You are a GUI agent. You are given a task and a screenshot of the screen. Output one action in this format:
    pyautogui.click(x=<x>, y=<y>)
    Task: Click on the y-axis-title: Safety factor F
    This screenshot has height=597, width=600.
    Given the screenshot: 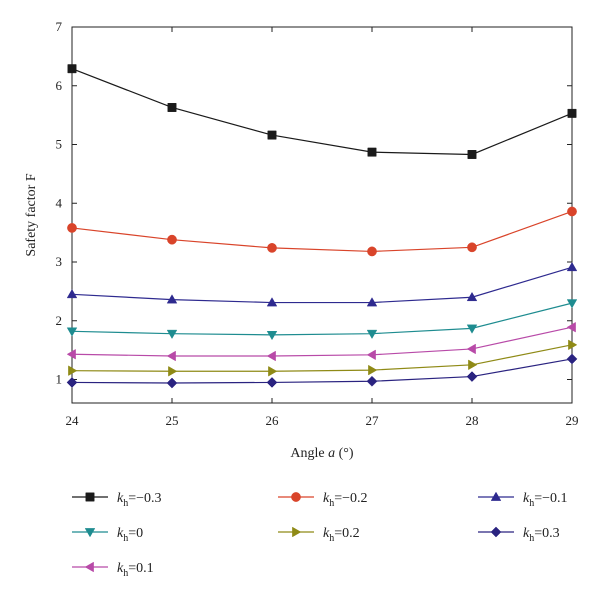 What is the action you would take?
    pyautogui.click(x=31, y=214)
    